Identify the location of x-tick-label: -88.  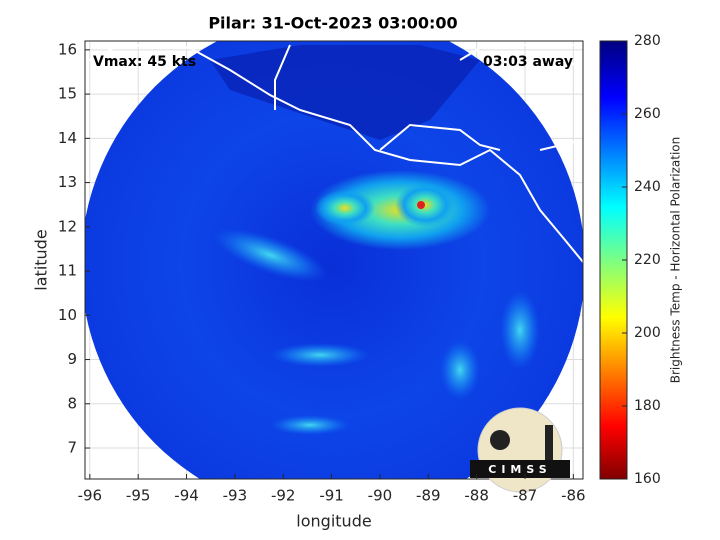
(476, 496).